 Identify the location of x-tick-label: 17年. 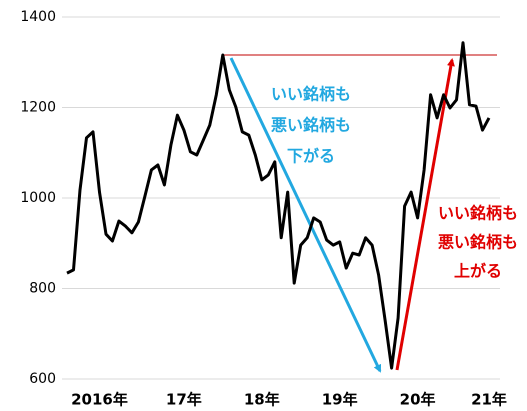
(184, 400).